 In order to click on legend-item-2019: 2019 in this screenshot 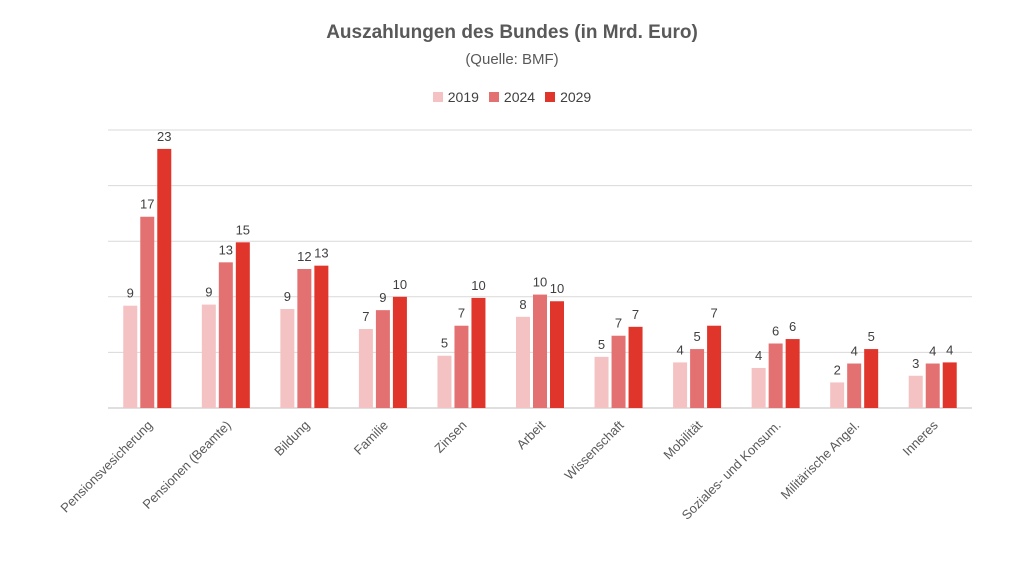, I will do `click(455, 97)`.